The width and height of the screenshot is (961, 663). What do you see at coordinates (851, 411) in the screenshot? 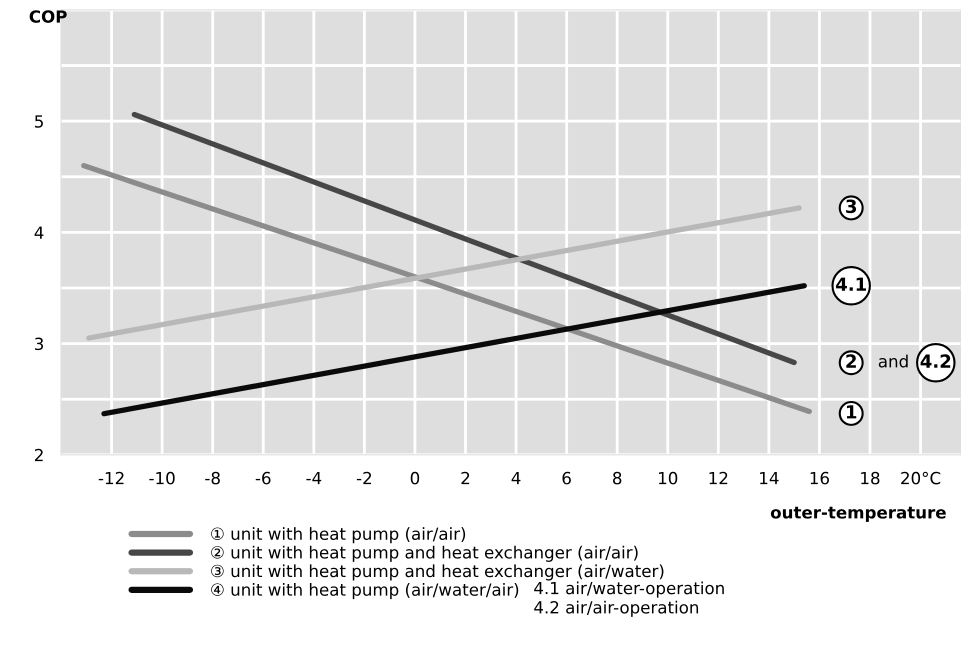
I see `annotation: 1` at bounding box center [851, 411].